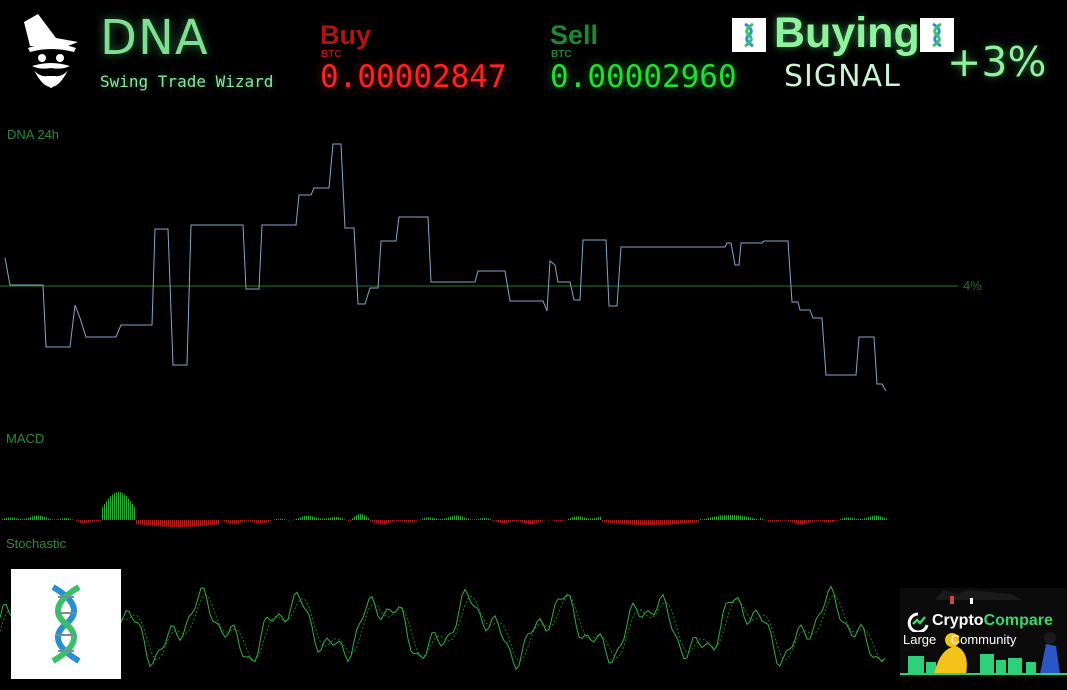  What do you see at coordinates (937, 35) in the screenshot?
I see `dna-coin-icon` at bounding box center [937, 35].